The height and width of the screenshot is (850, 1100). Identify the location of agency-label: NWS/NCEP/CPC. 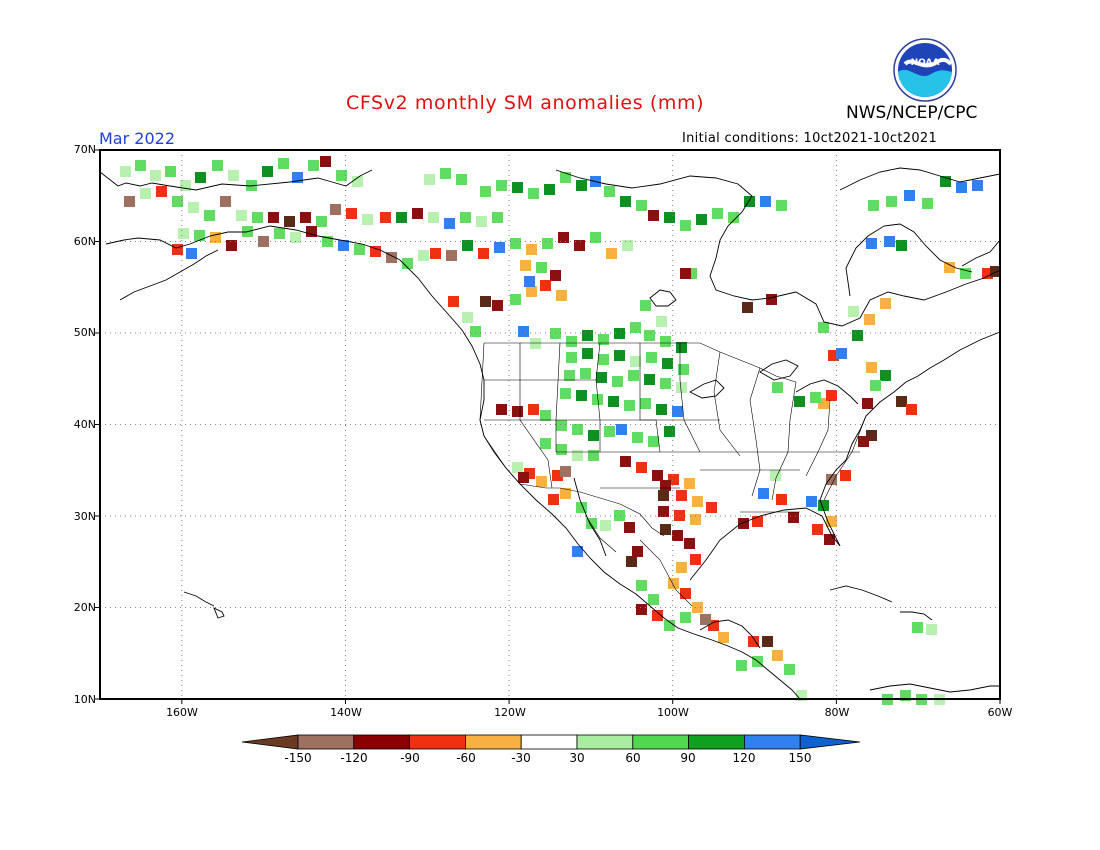
(912, 113).